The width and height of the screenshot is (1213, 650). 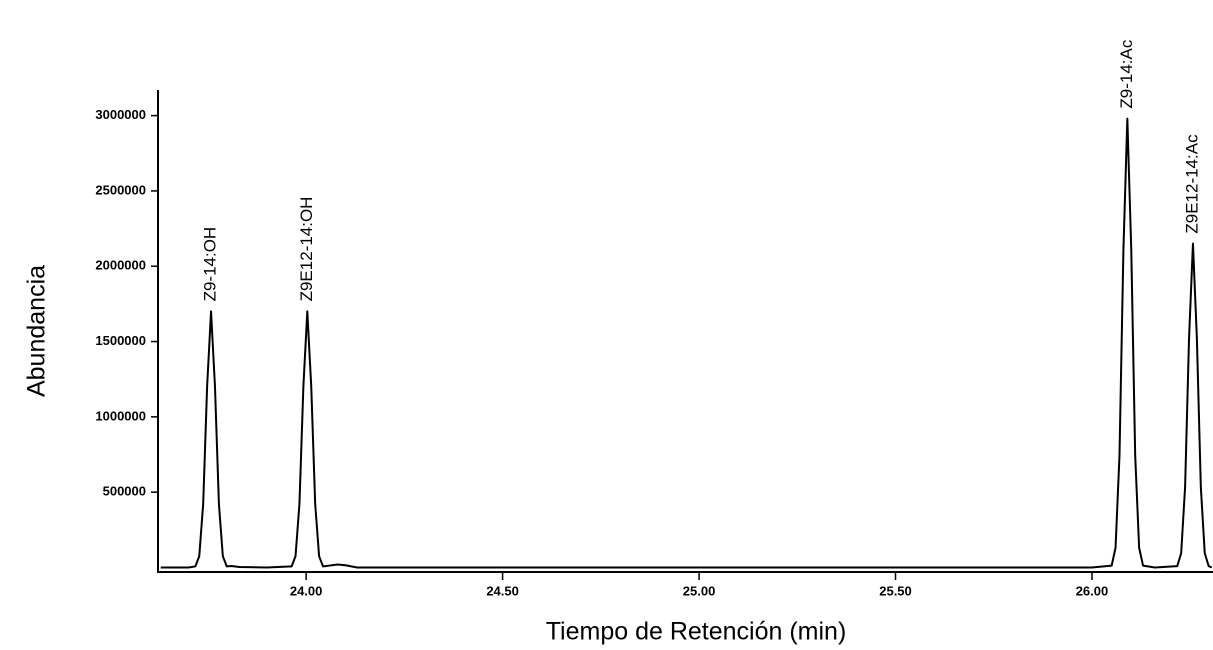 I want to click on x-tick-label: 26.00, so click(x=1092, y=590).